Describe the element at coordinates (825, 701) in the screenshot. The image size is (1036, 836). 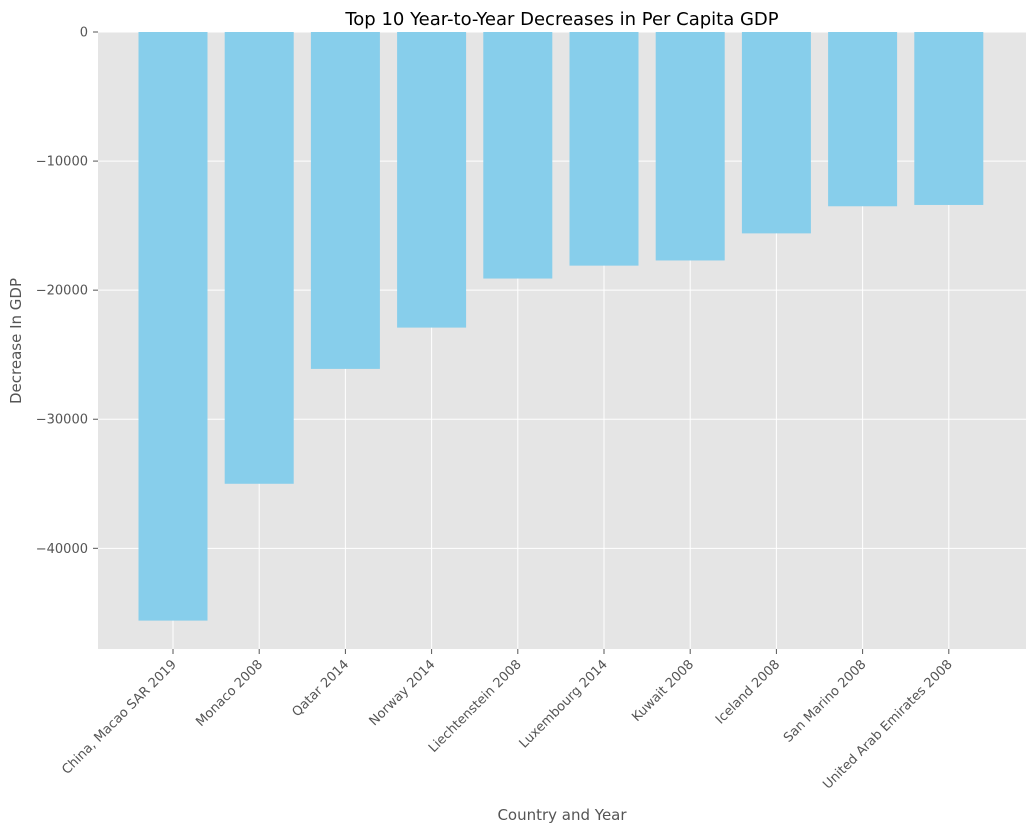
I see `x-tick-label: San Marino 2008` at that location.